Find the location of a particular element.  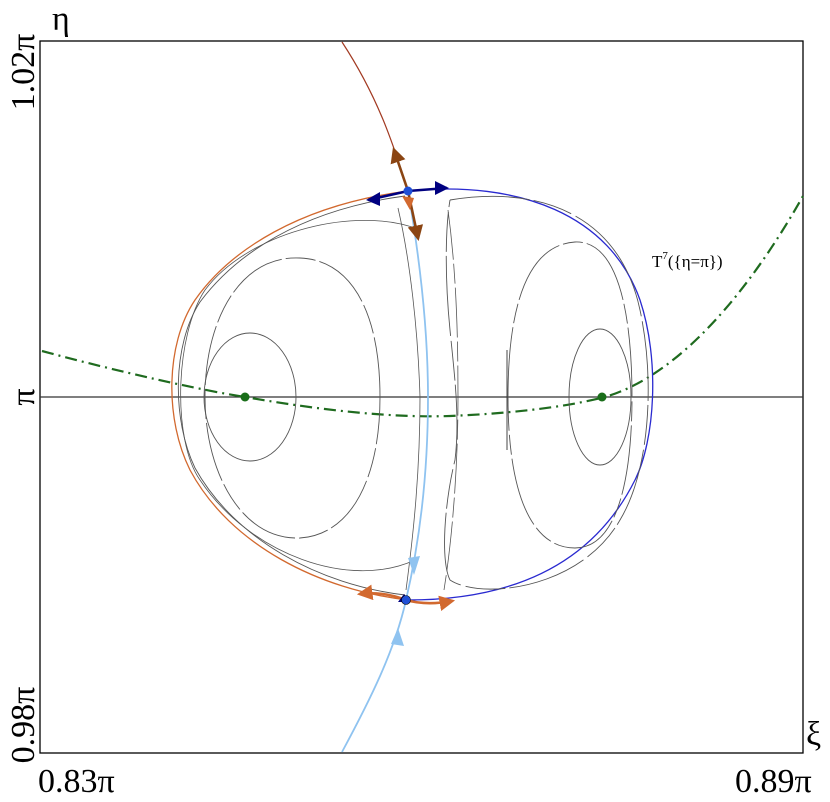

separatrix-left-inner is located at coordinates (291, 395).